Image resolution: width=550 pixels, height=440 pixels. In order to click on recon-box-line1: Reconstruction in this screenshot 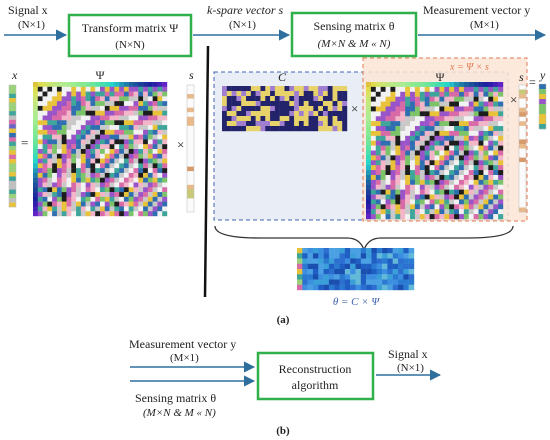, I will do `click(315, 369)`.